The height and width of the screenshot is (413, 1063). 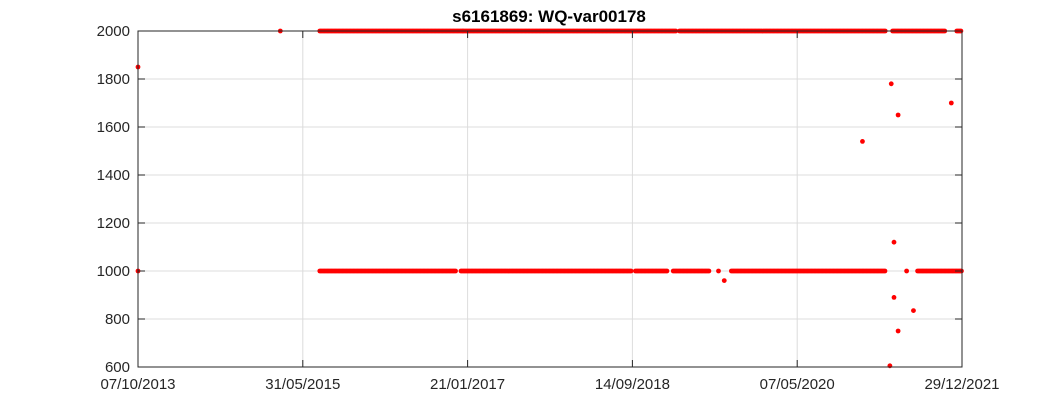 What do you see at coordinates (113, 79) in the screenshot?
I see `y-tick-label: 1800` at bounding box center [113, 79].